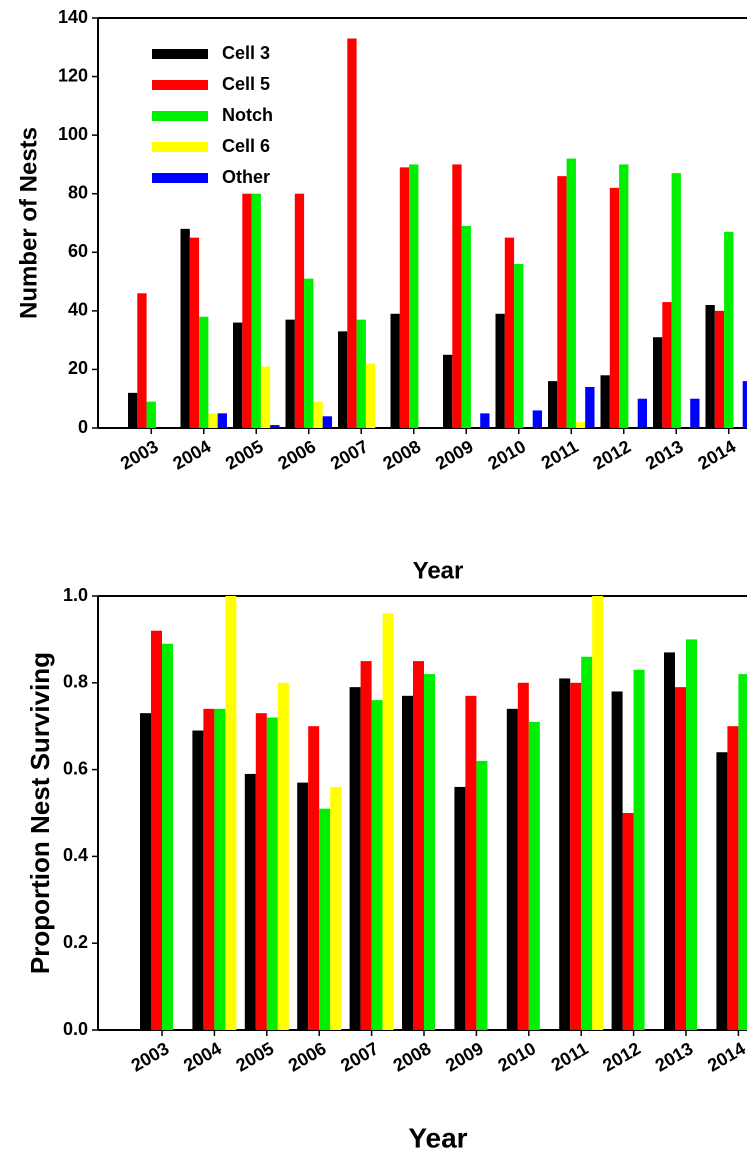 The height and width of the screenshot is (1167, 747). Describe the element at coordinates (296, 454) in the screenshot. I see `x-tick-label: 2006` at that location.